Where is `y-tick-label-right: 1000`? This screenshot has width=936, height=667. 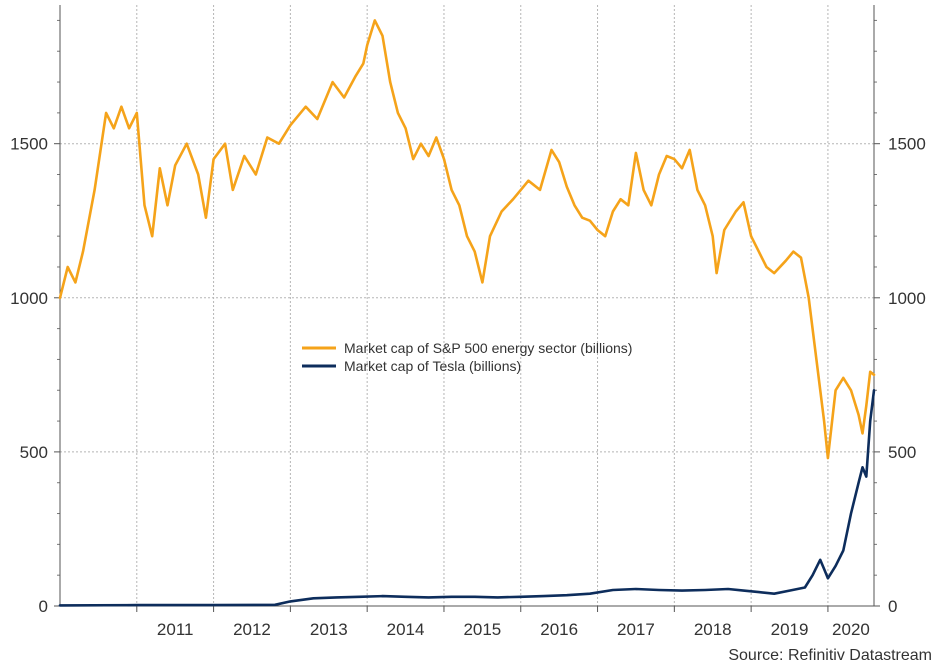 y-tick-label-right: 1000 is located at coordinates (907, 298).